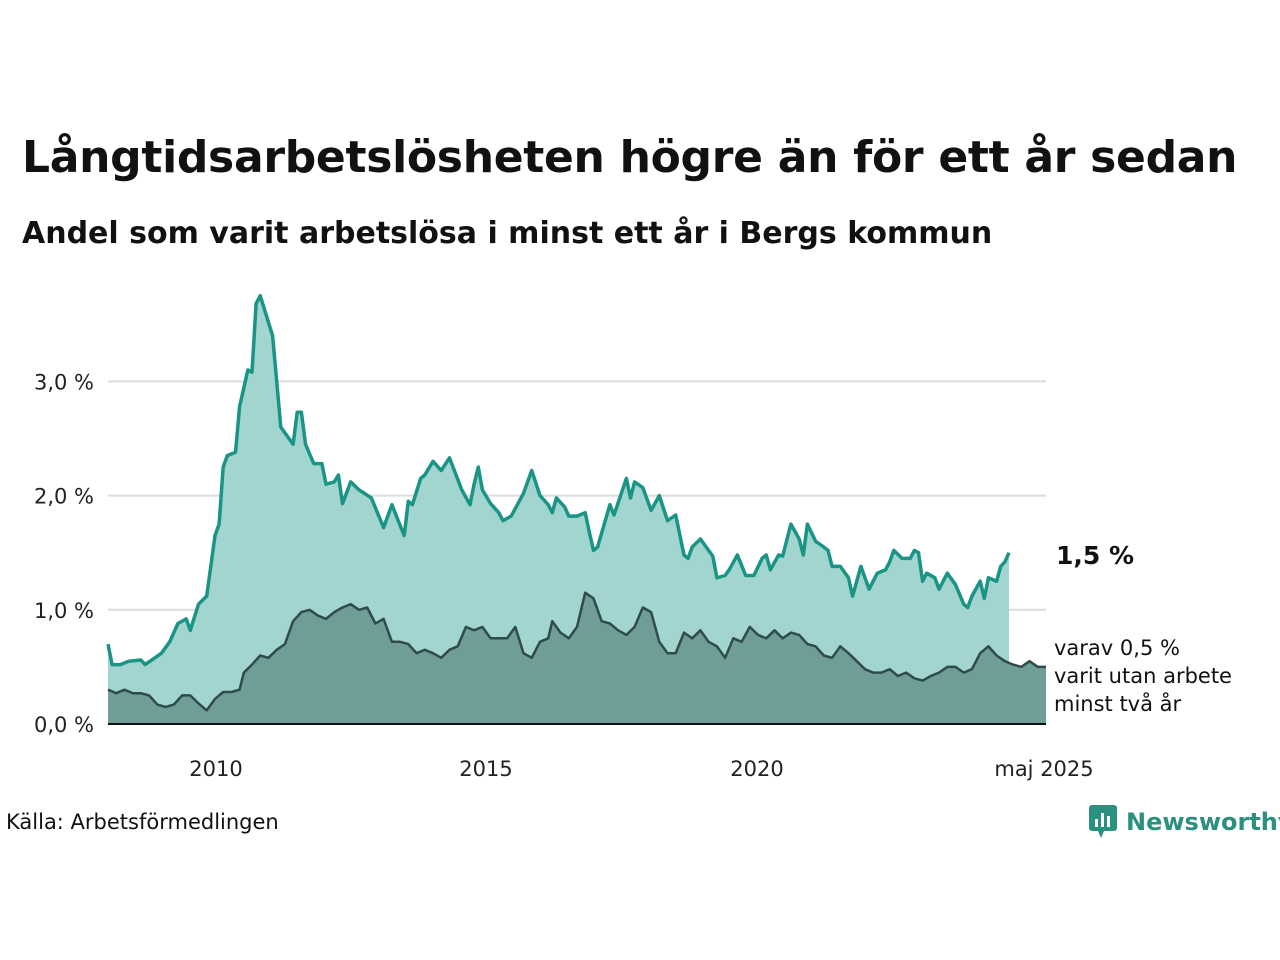 This screenshot has height=960, width=1280. What do you see at coordinates (64, 611) in the screenshot?
I see `y-tick-label: 1,0 %` at bounding box center [64, 611].